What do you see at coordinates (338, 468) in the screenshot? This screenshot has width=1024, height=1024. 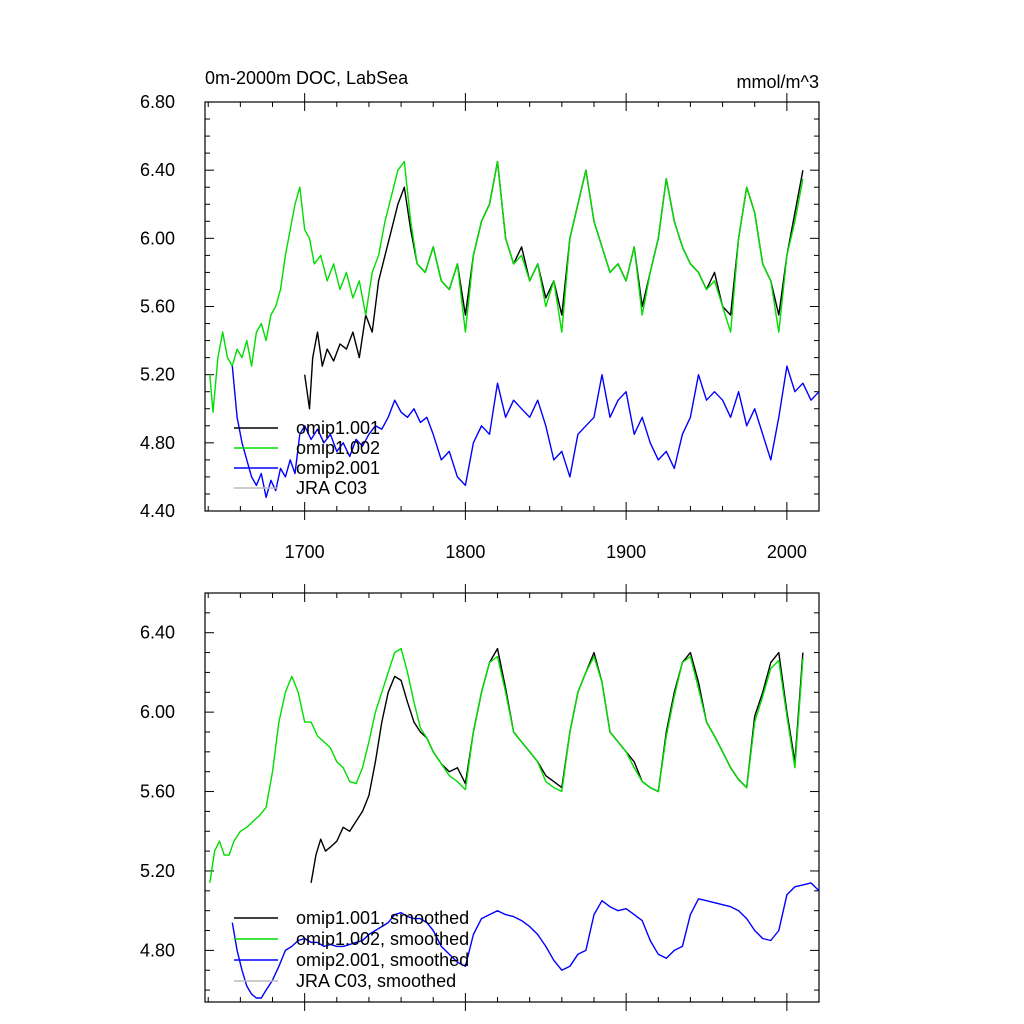 I see `legend-label: omip2.001` at bounding box center [338, 468].